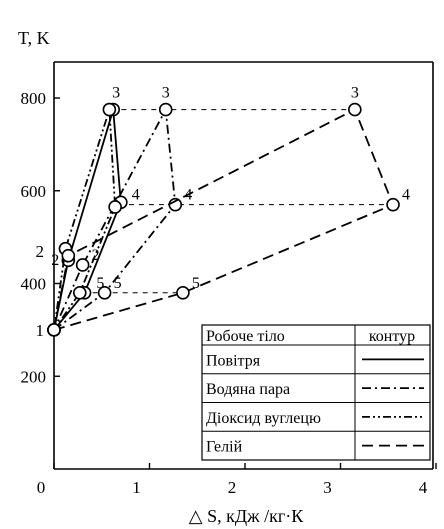  I want to click on legend-entry-label: Діоксид вуглецю, so click(263, 418).